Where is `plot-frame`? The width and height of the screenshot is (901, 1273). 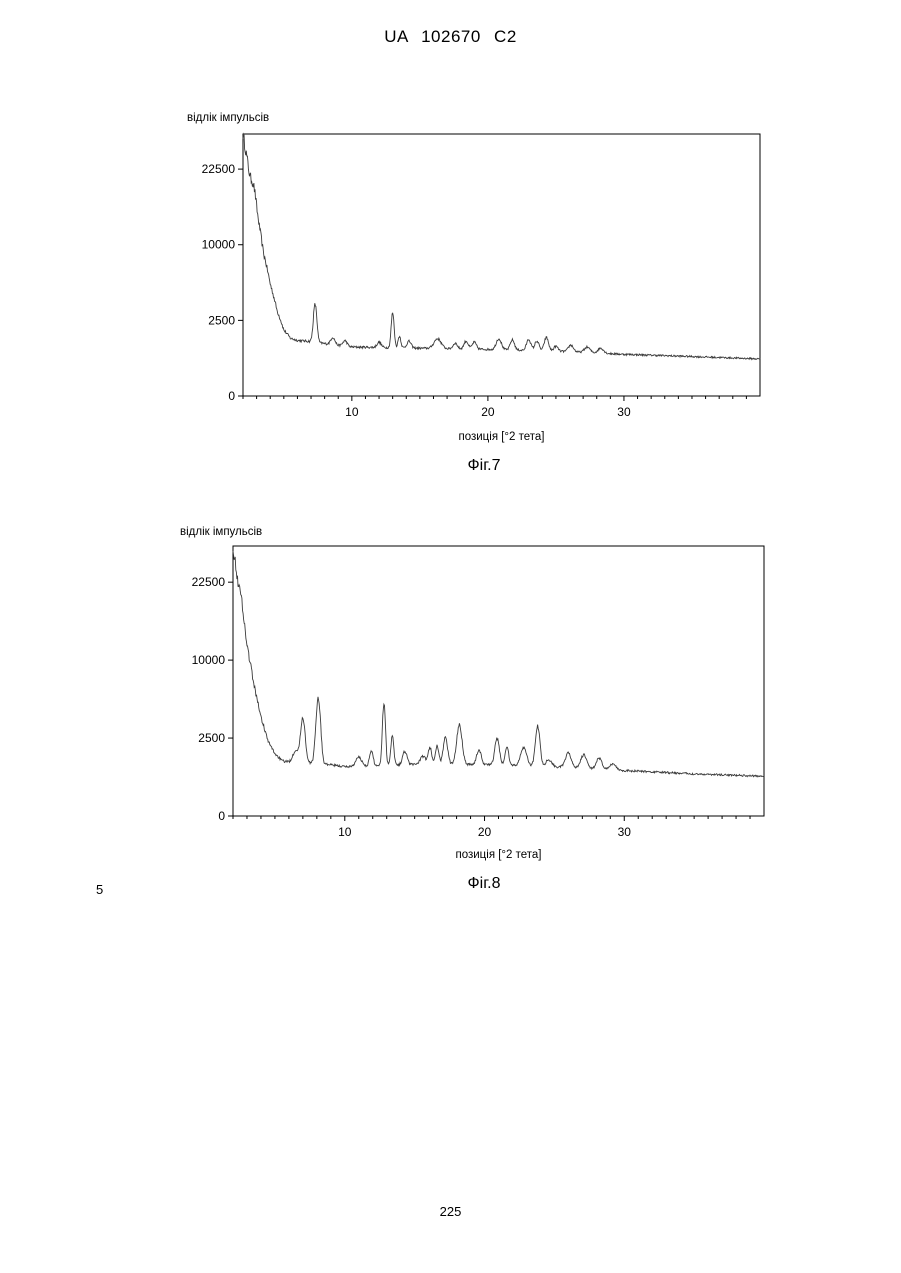
plot-frame is located at coordinates (498, 681).